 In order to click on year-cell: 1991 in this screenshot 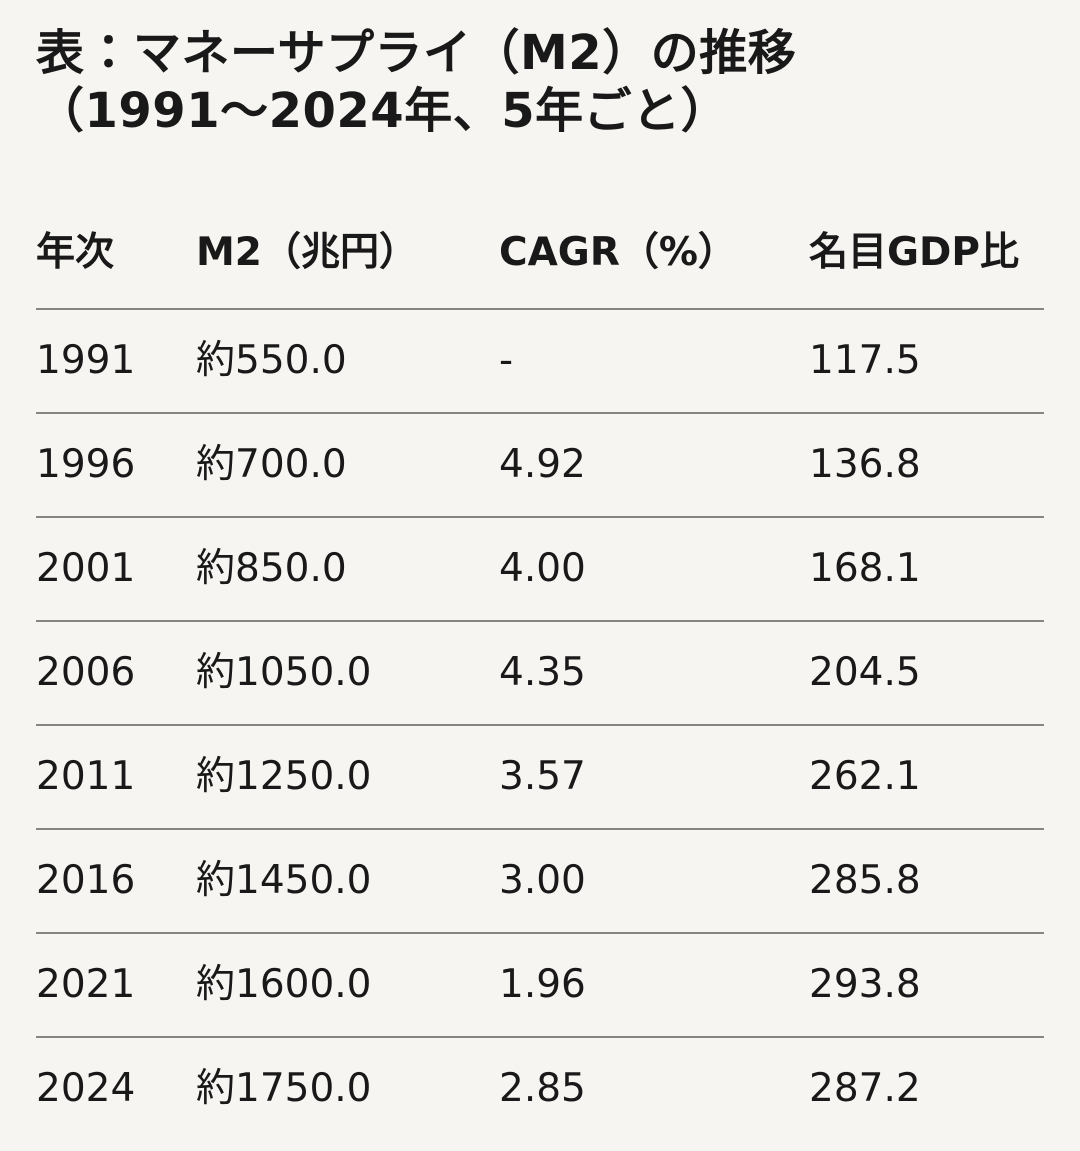, I will do `click(116, 361)`.